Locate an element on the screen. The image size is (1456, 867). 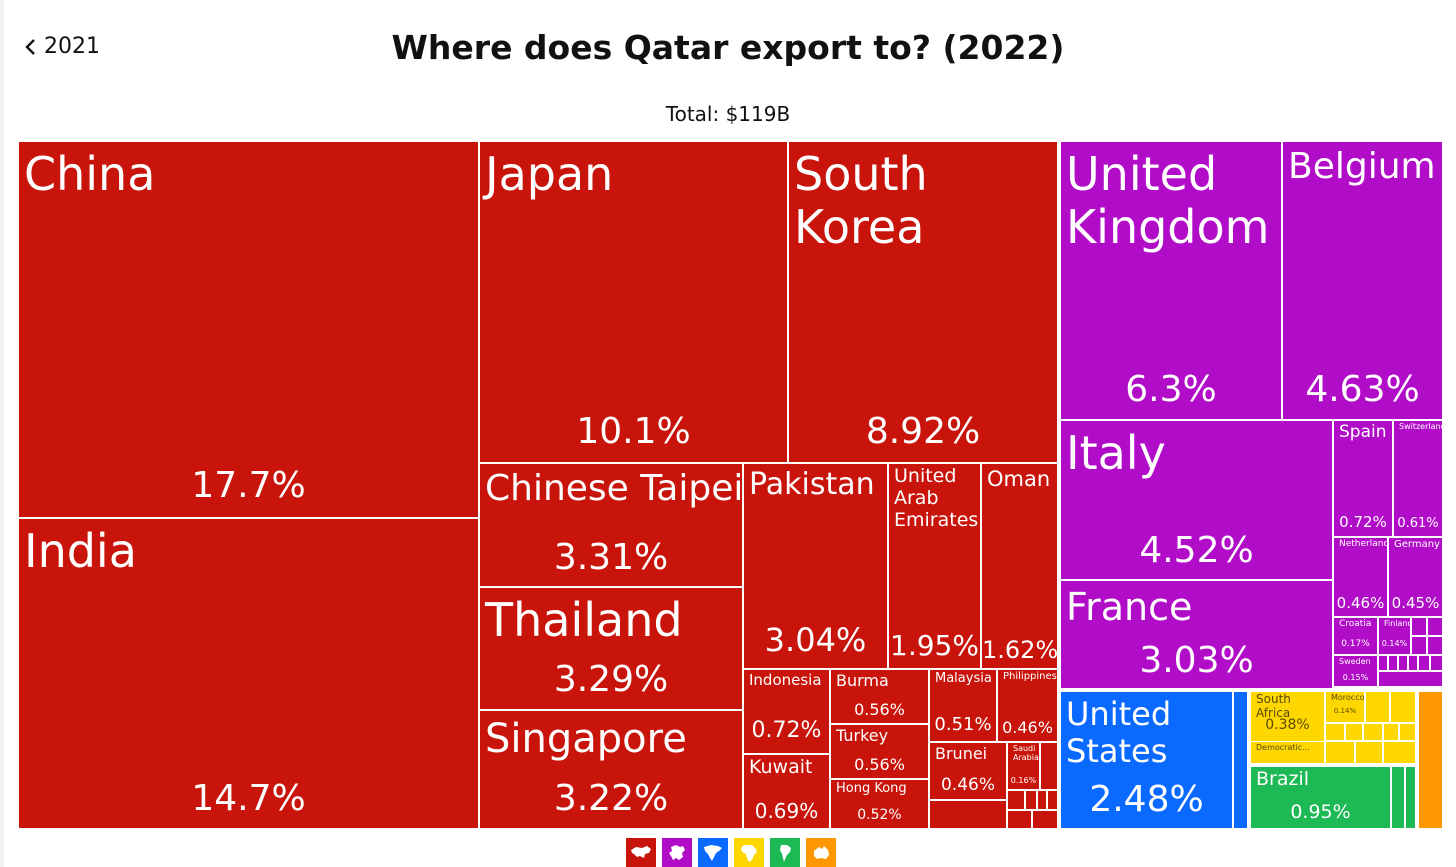
north-america-icon is located at coordinates (713, 852).